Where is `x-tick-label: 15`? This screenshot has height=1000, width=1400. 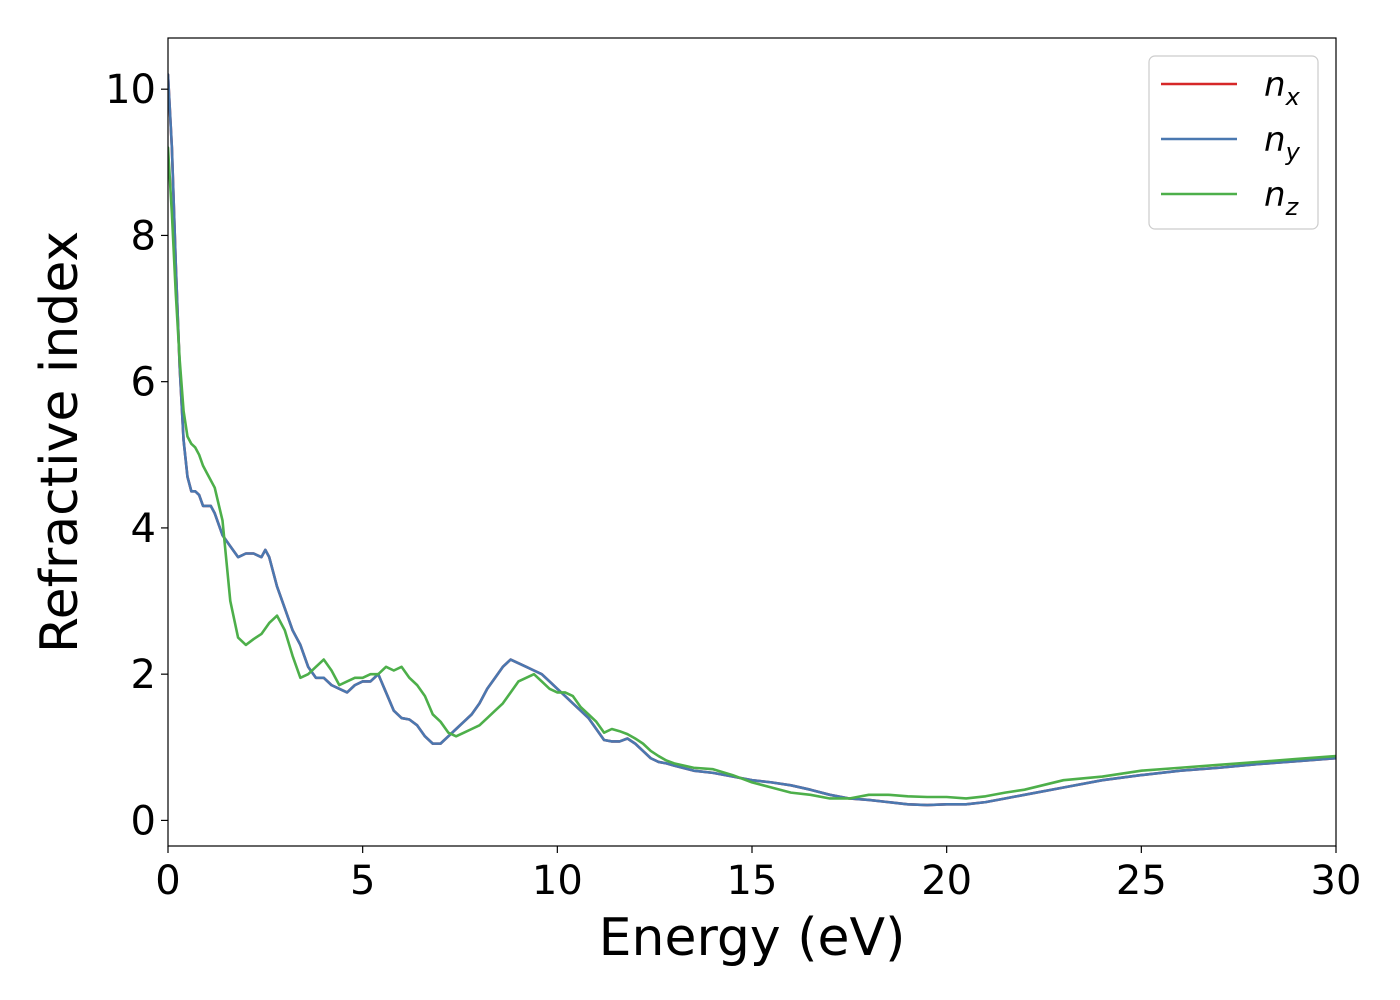
x-tick-label: 15 is located at coordinates (752, 881).